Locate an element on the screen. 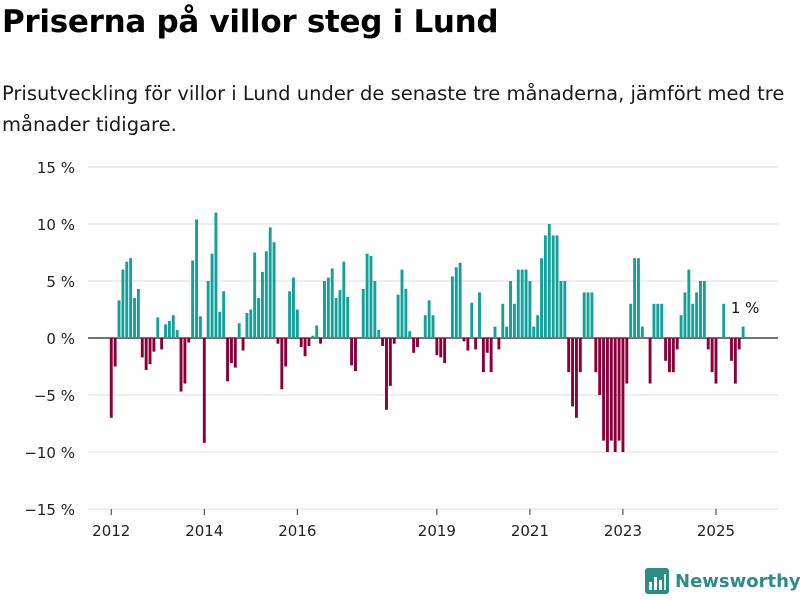 This screenshot has width=800, height=600. y-tick-label: 5 % is located at coordinates (60, 282).